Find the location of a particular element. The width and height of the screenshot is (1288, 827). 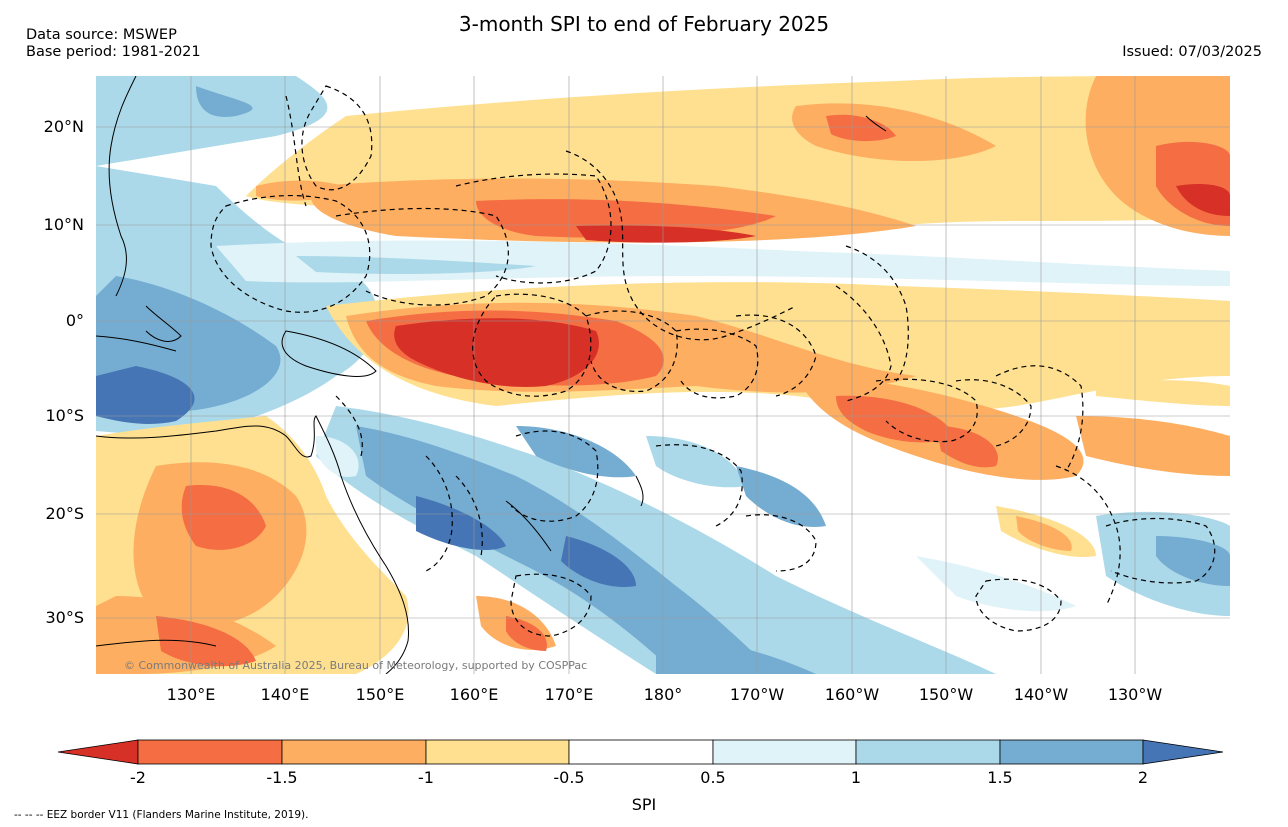

base-period-text: Base period: 1981-2021 is located at coordinates (113, 52).